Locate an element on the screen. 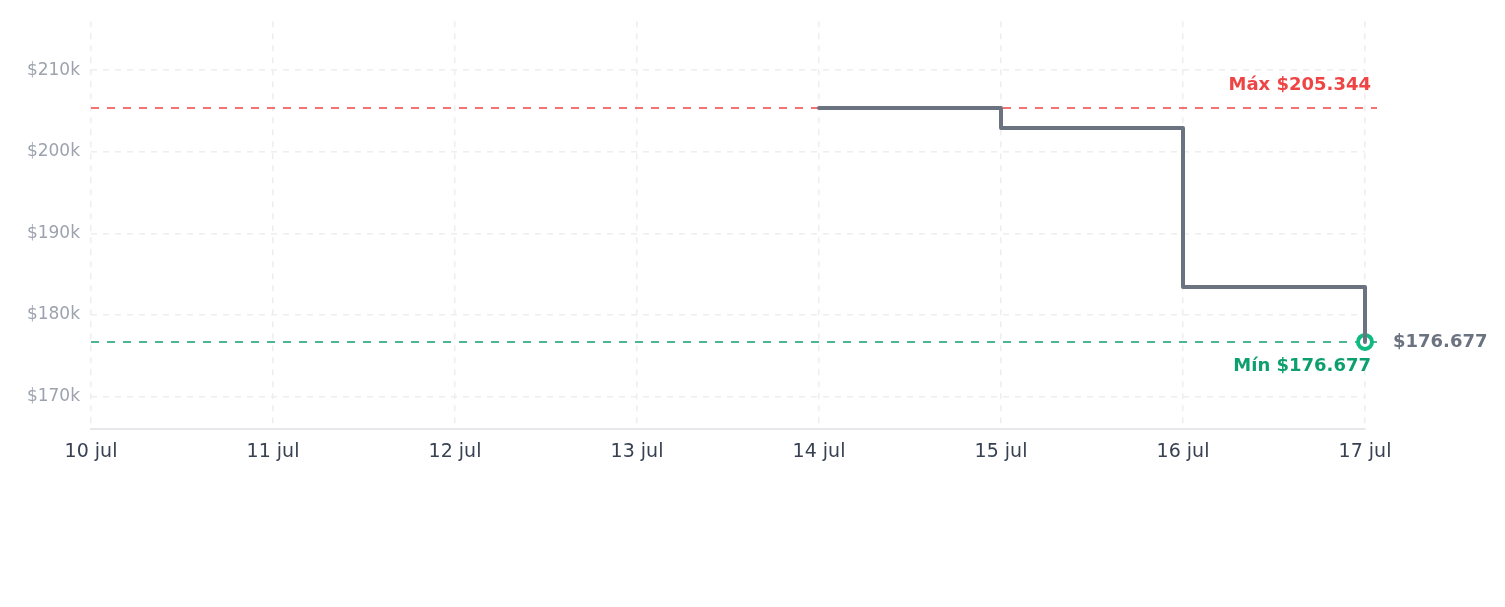 This screenshot has width=1505, height=607. x-tick-label: 12 jul is located at coordinates (455, 450).